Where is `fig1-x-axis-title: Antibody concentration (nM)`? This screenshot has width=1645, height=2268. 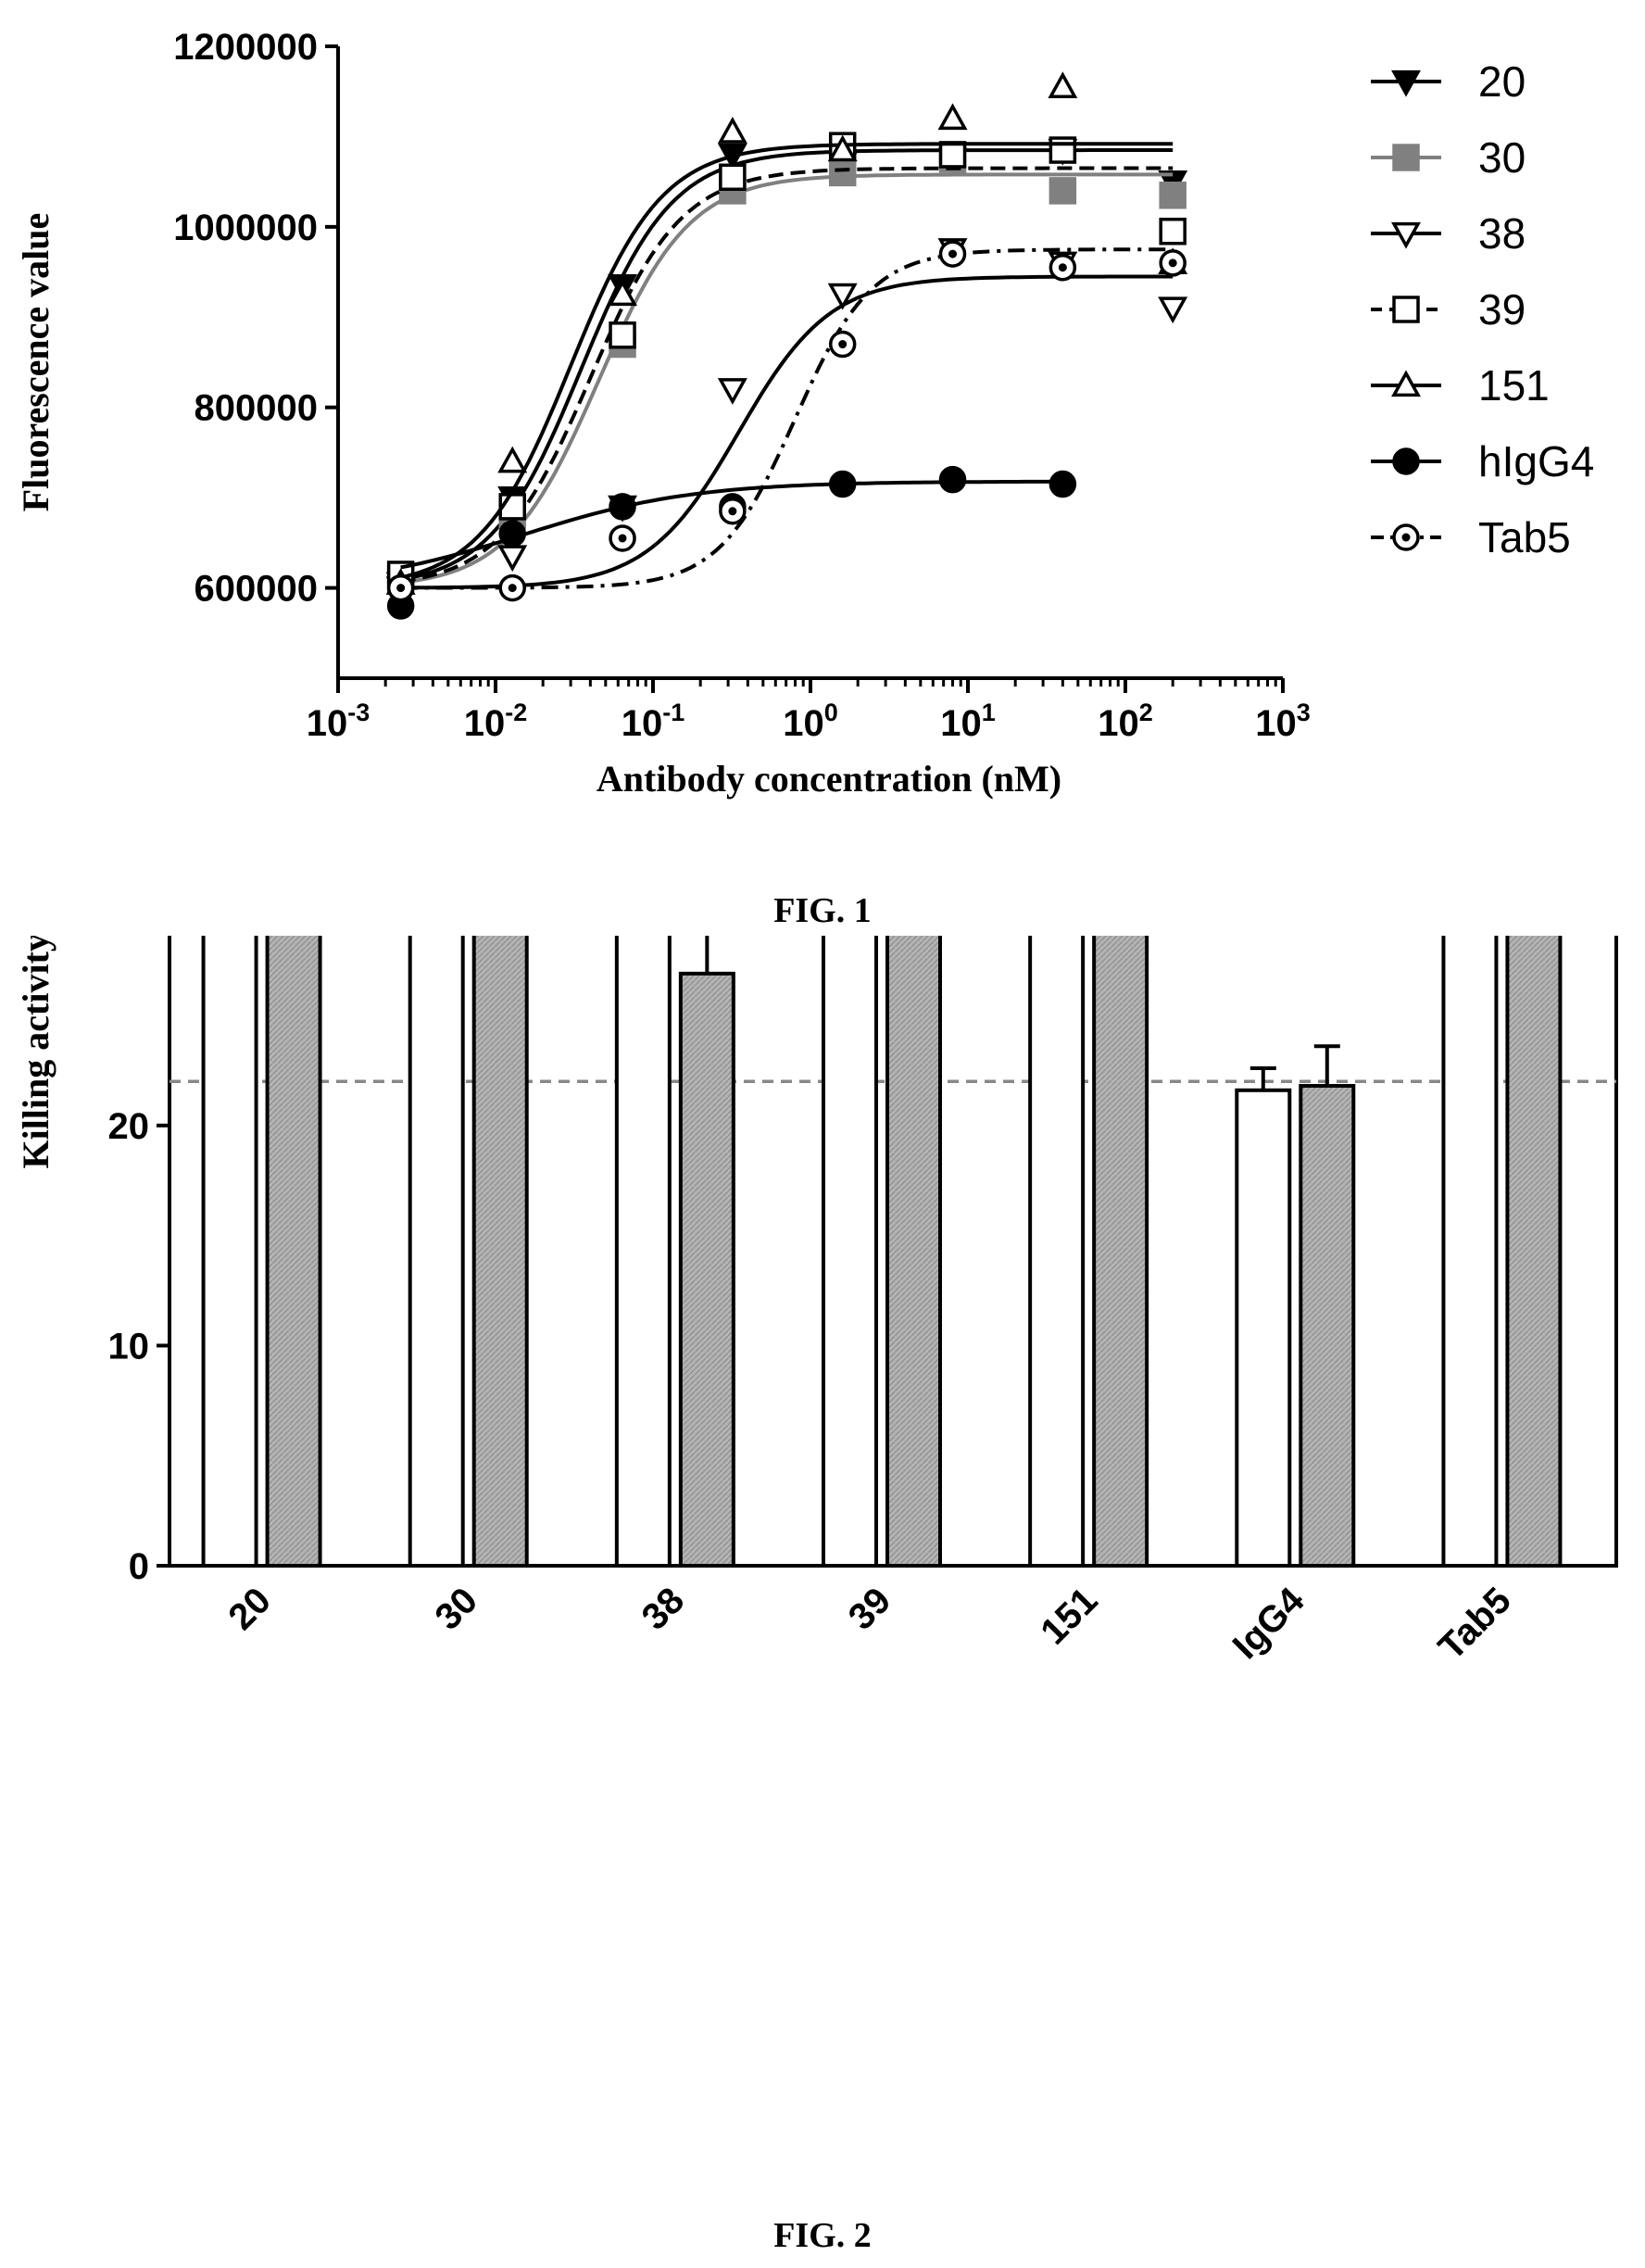
fig1-x-axis-title: Antibody concentration (nM) is located at coordinates (828, 779).